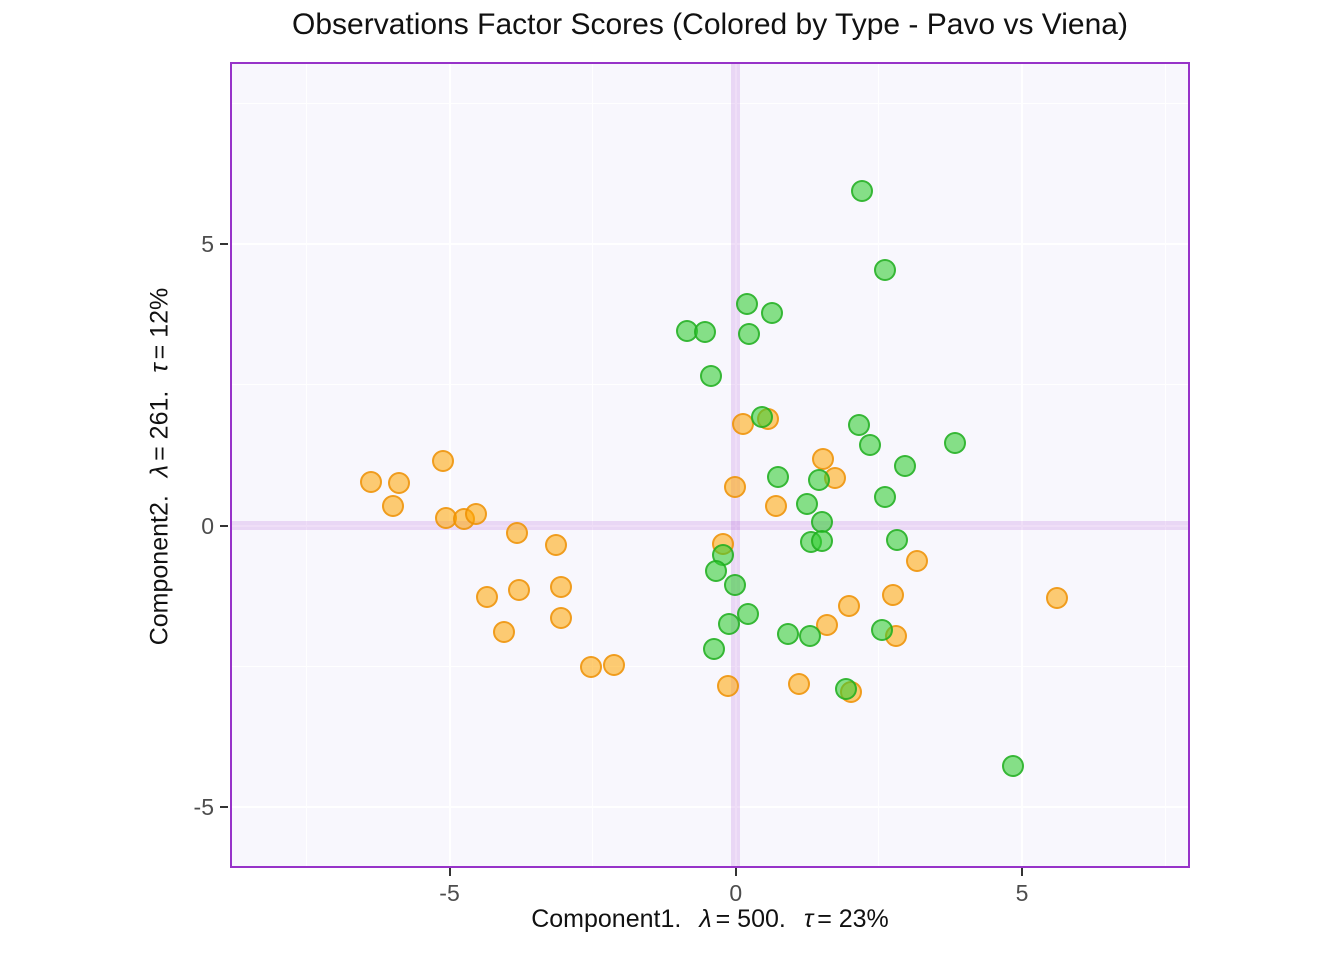 The image size is (1344, 960). What do you see at coordinates (449, 893) in the screenshot?
I see `x-tick-label: -5` at bounding box center [449, 893].